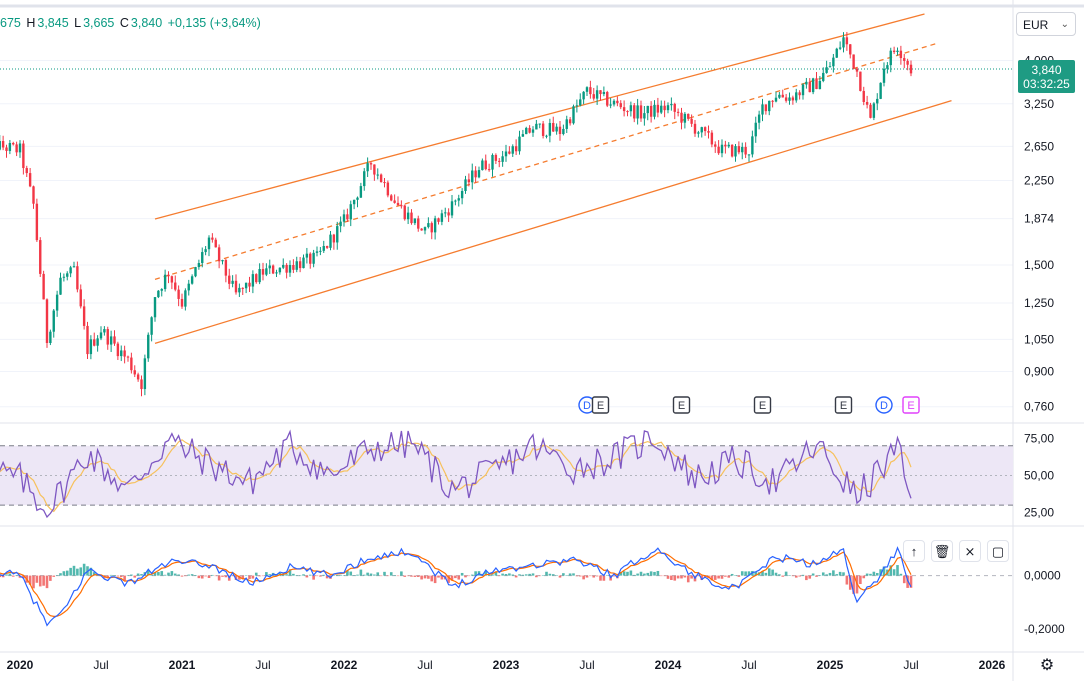 This screenshot has height=681, width=1084. What do you see at coordinates (146, 23) in the screenshot?
I see `close-value: 3,840` at bounding box center [146, 23].